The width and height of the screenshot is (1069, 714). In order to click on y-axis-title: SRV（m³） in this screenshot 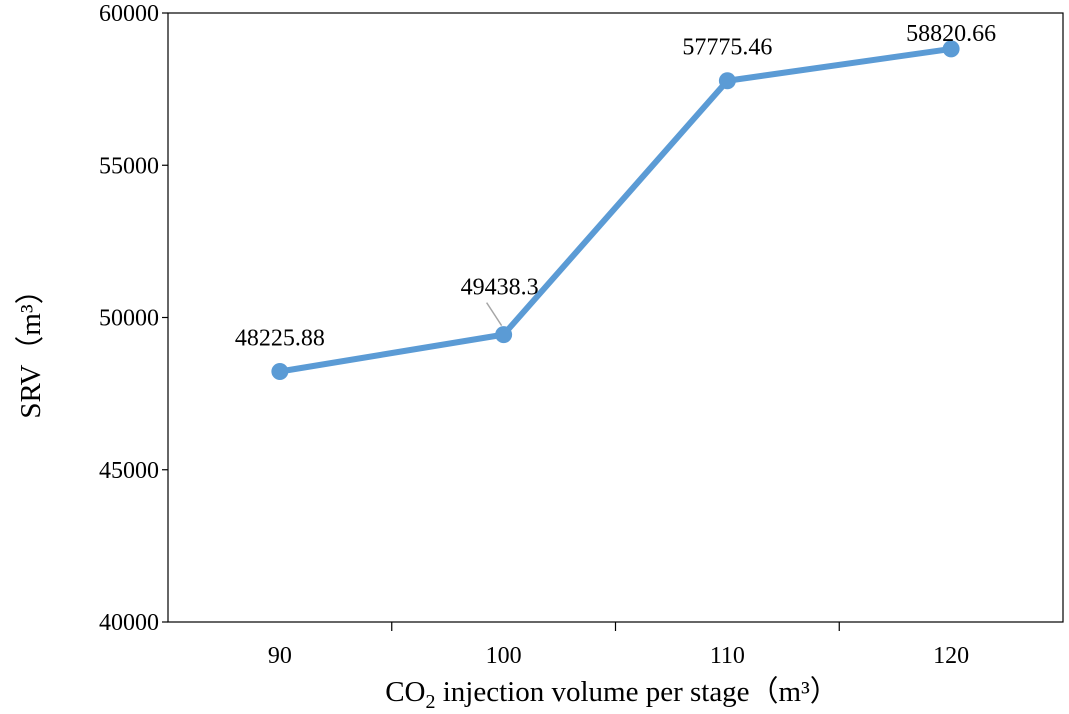, I will do `click(31, 346)`.